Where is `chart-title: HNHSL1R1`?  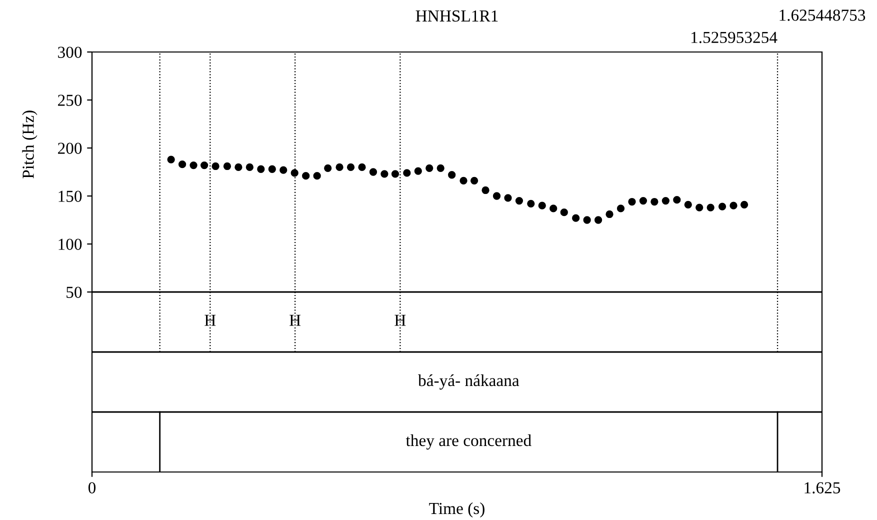
chart-title: HNHSL1R1 is located at coordinates (457, 16).